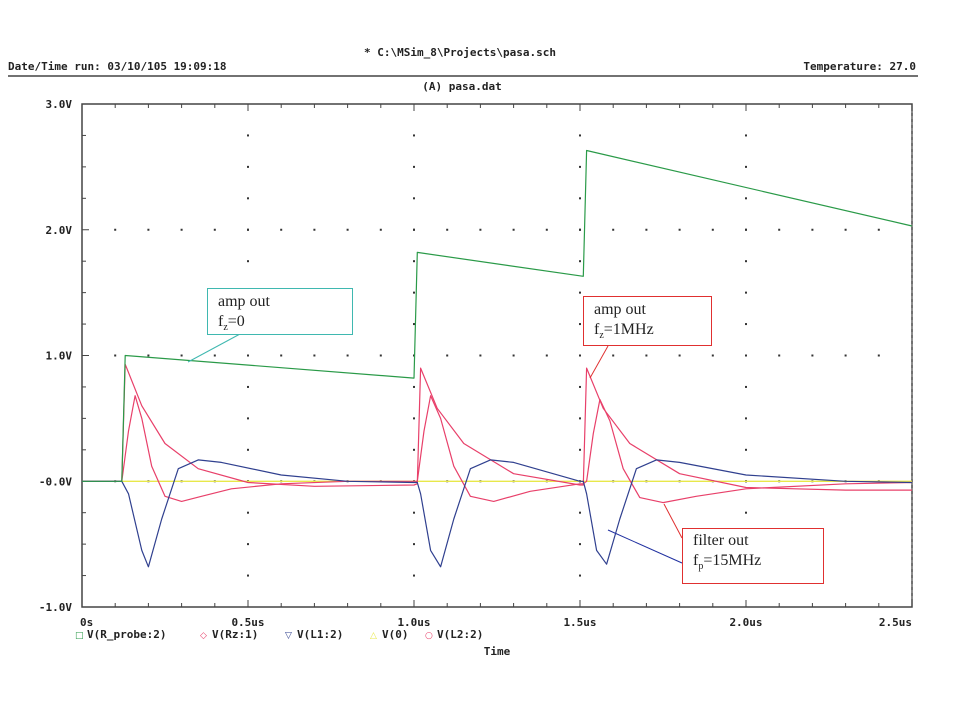 The height and width of the screenshot is (720, 960). Describe the element at coordinates (214, 348) in the screenshot. I see `annotation-a1-leader` at that location.